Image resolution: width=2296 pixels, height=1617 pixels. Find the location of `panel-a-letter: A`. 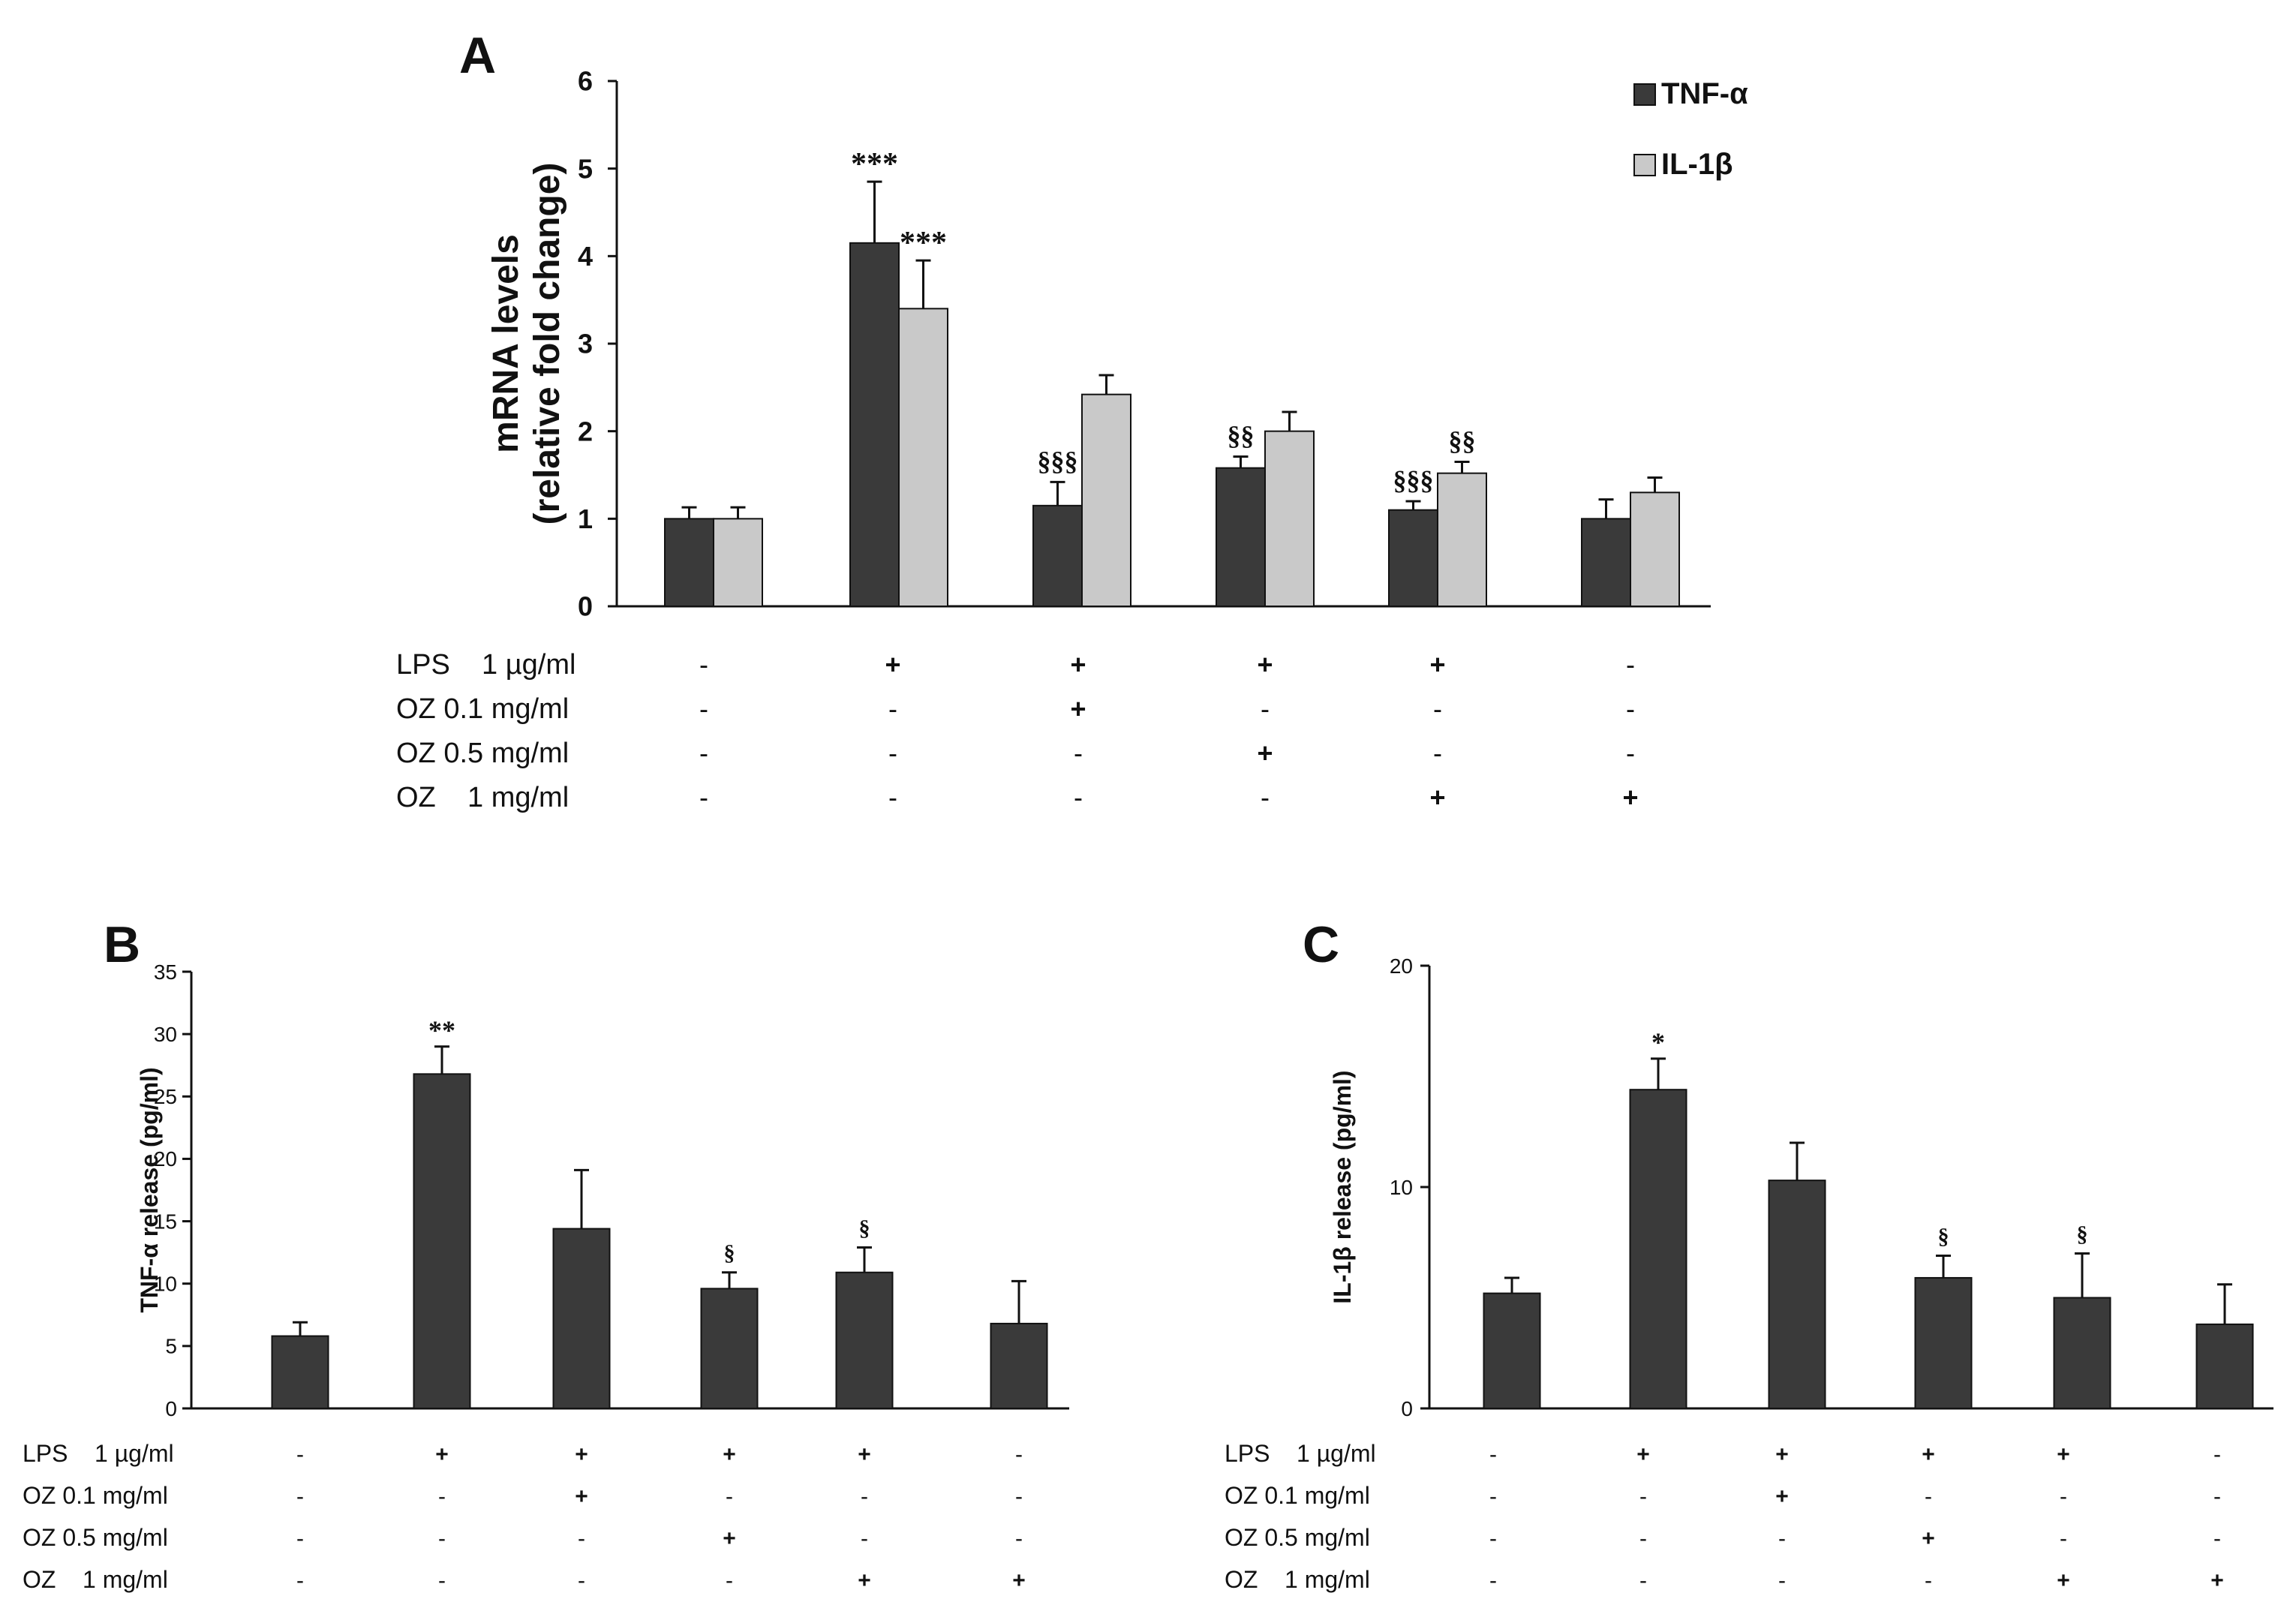

panel-a-letter: A is located at coordinates (478, 56).